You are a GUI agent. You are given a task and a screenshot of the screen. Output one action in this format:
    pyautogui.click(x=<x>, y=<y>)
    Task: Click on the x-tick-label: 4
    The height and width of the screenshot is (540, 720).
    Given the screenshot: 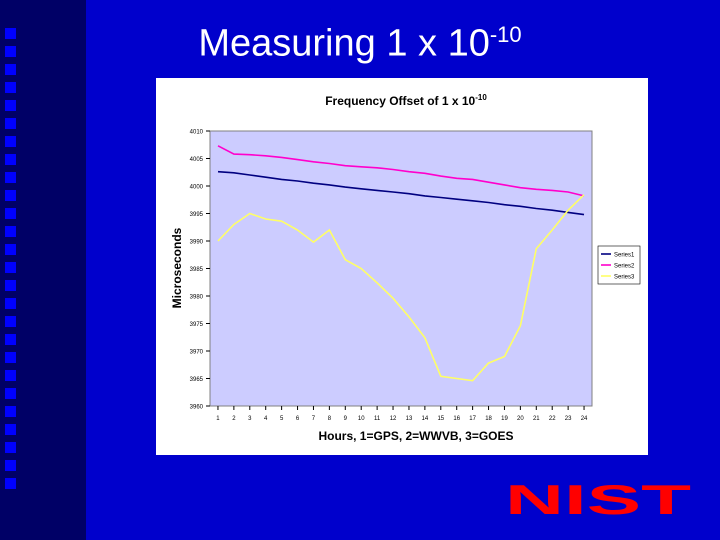 What is the action you would take?
    pyautogui.click(x=266, y=419)
    